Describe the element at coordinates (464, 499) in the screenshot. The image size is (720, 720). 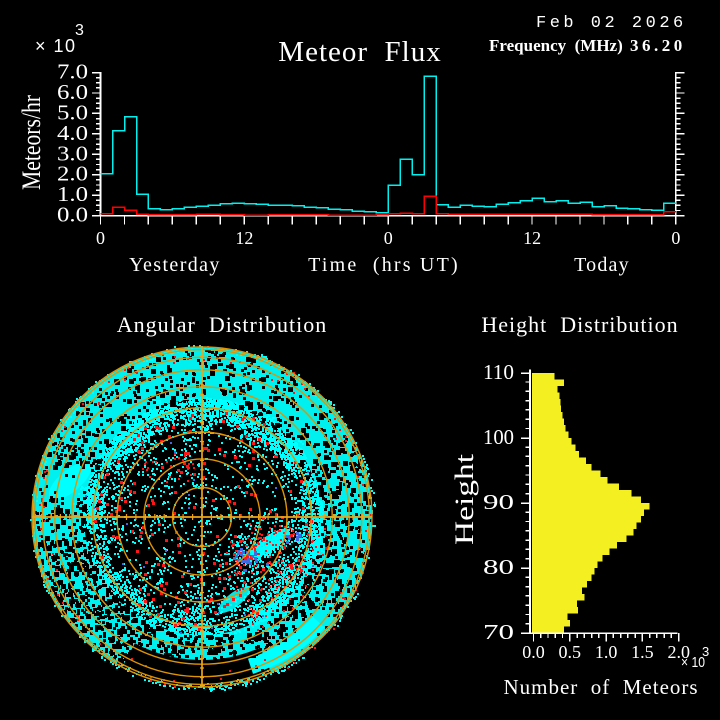
I see `svg-text: Height` at that location.